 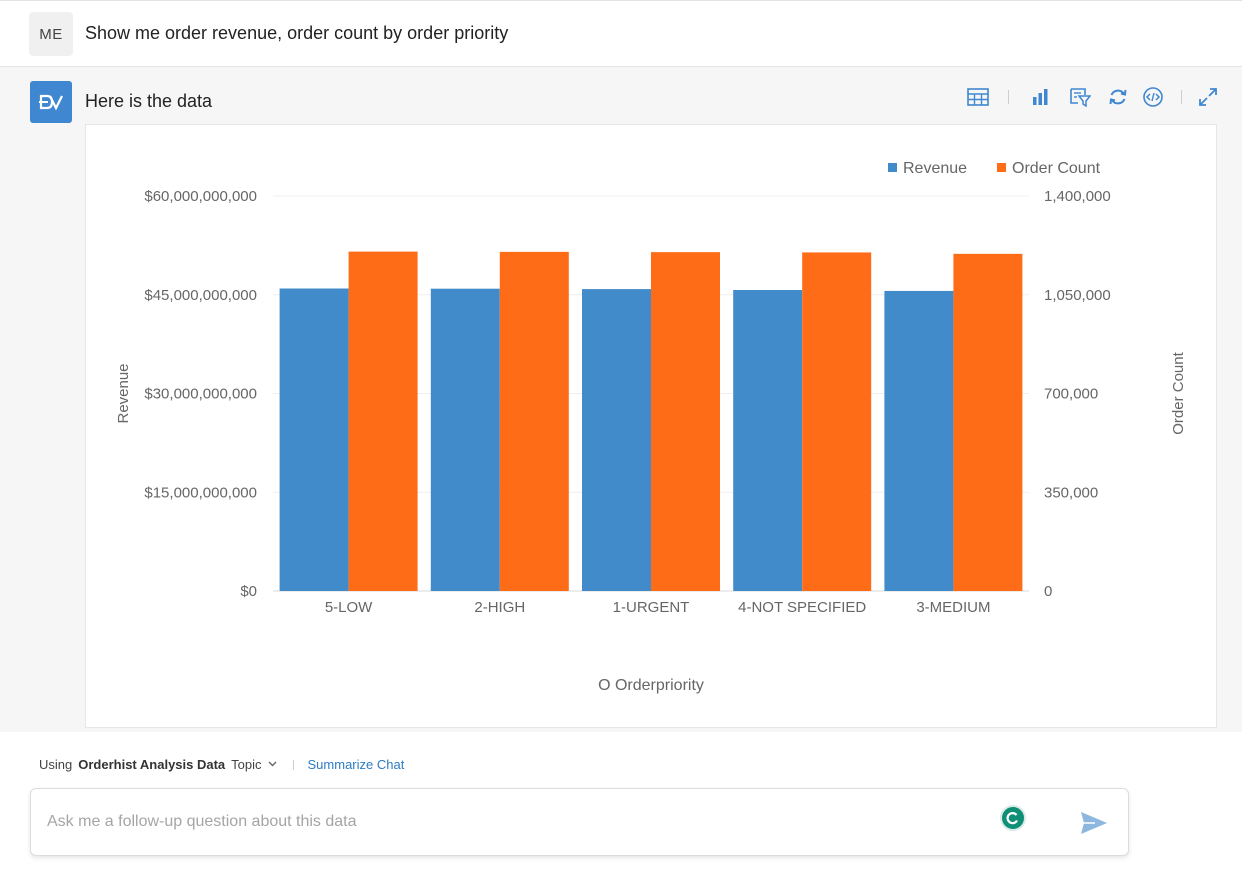 What do you see at coordinates (1208, 97) in the screenshot?
I see `expand-icon` at bounding box center [1208, 97].